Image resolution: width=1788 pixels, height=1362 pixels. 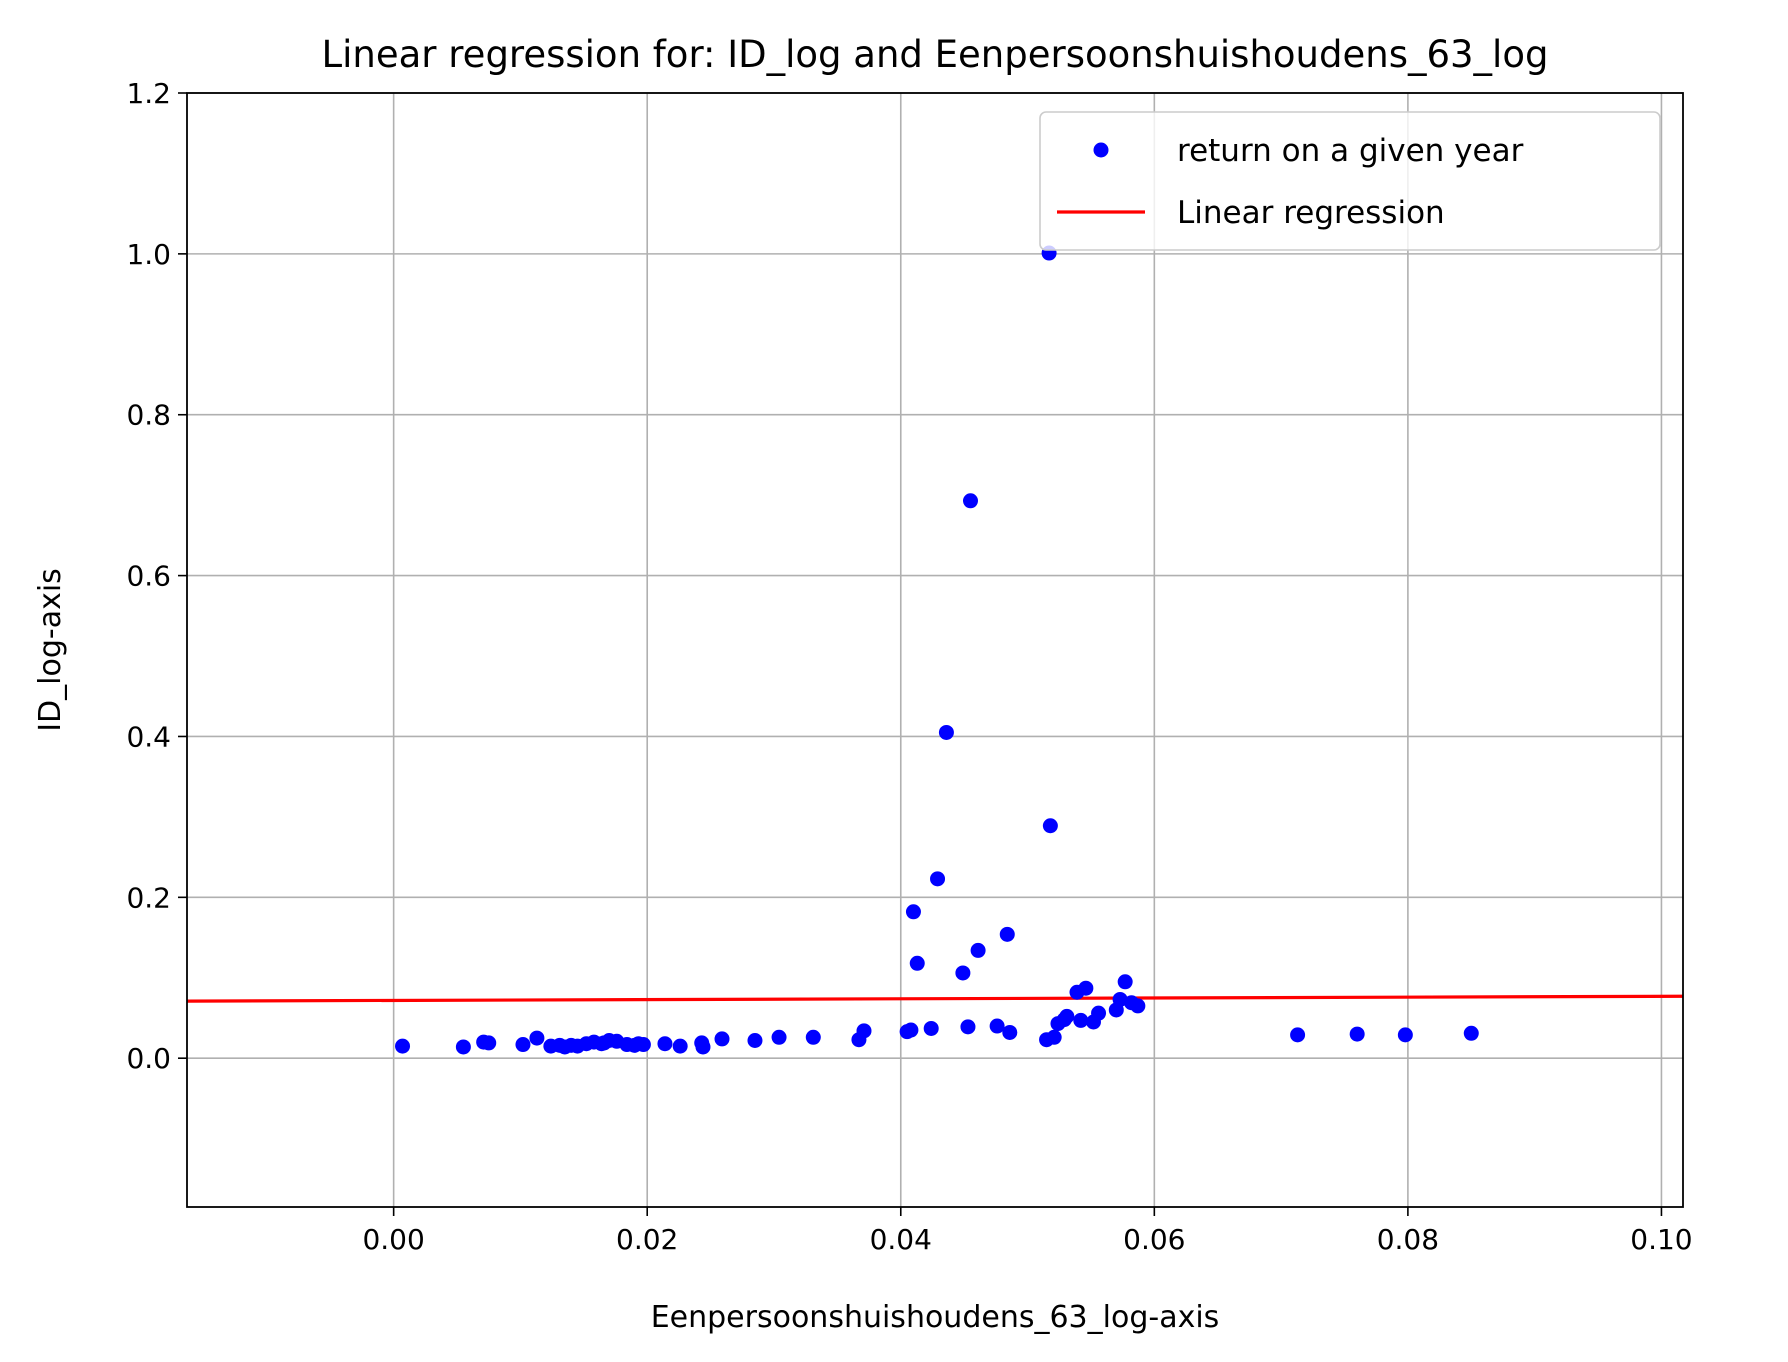 I want to click on x-tick-label: 0.00, so click(x=393, y=1239).